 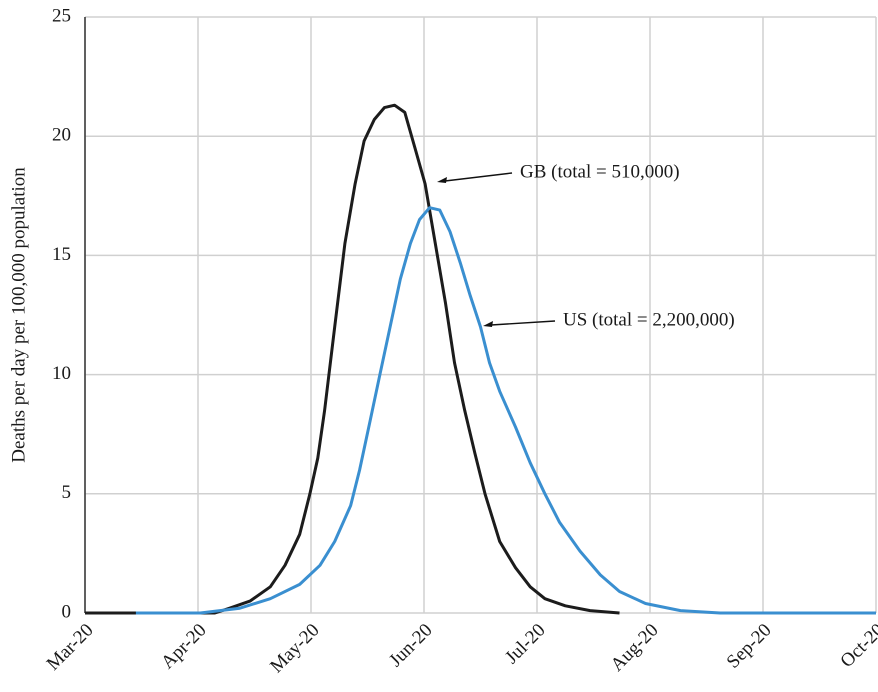 What do you see at coordinates (61, 135) in the screenshot?
I see `y-tick-label: 20` at bounding box center [61, 135].